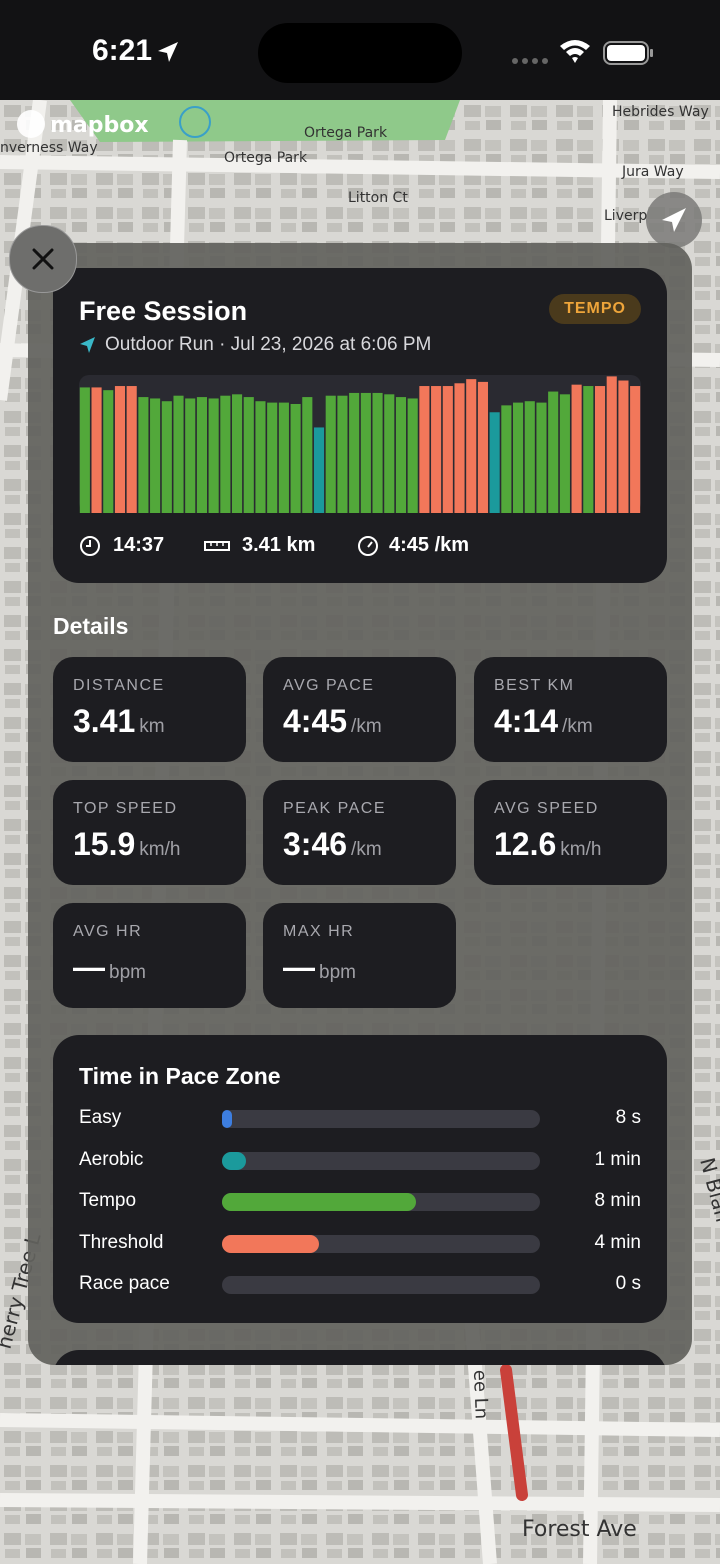  I want to click on metric-value-row: 4:45/km, so click(332, 721).